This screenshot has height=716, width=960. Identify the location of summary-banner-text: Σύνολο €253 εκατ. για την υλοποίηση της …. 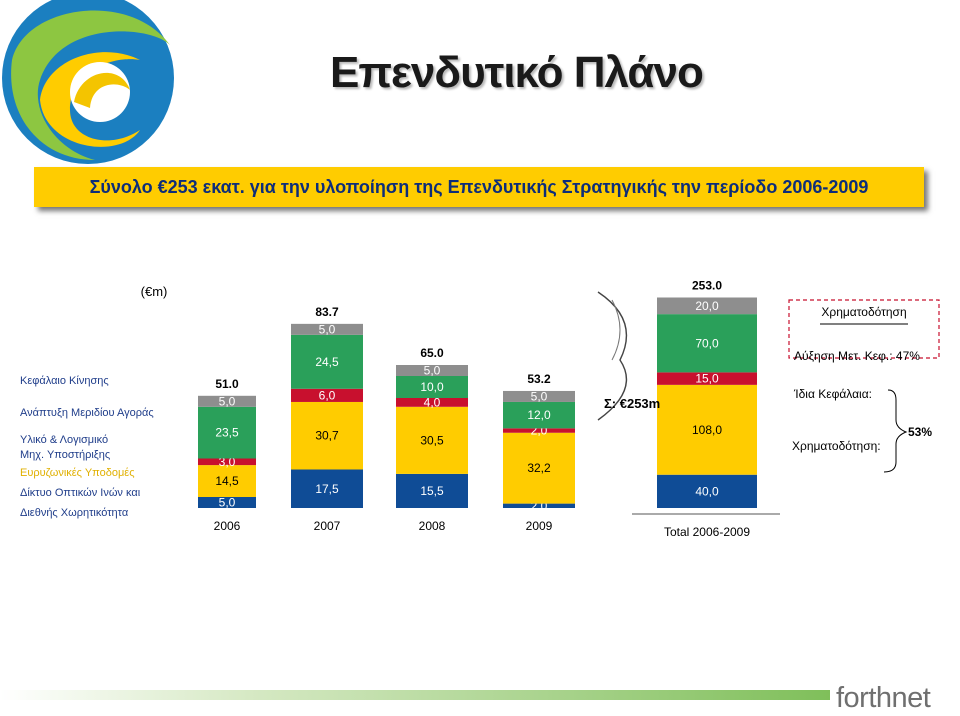
(479, 187).